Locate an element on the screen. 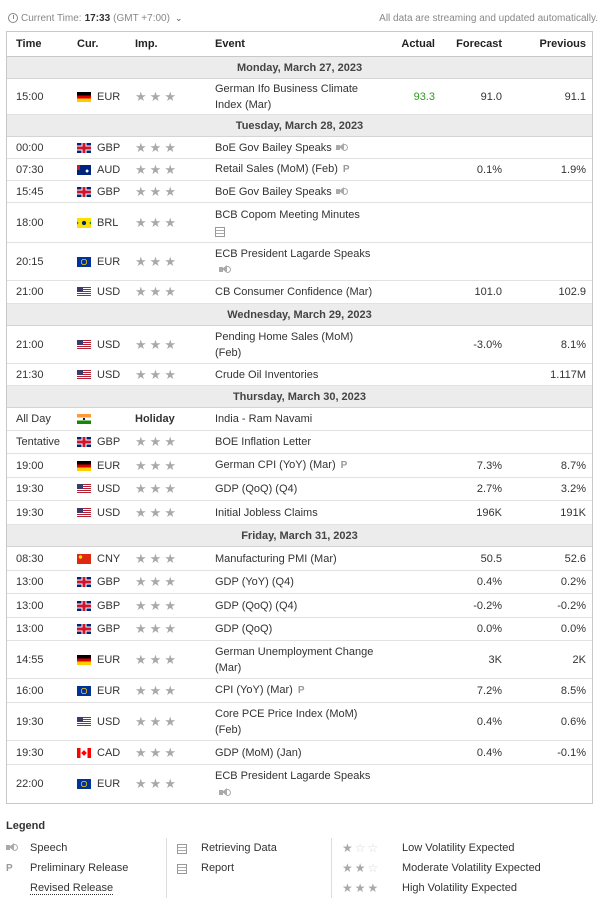 This screenshot has width=606, height=906. event-name: CB Consumer Confidence (Mar) is located at coordinates (297, 292).